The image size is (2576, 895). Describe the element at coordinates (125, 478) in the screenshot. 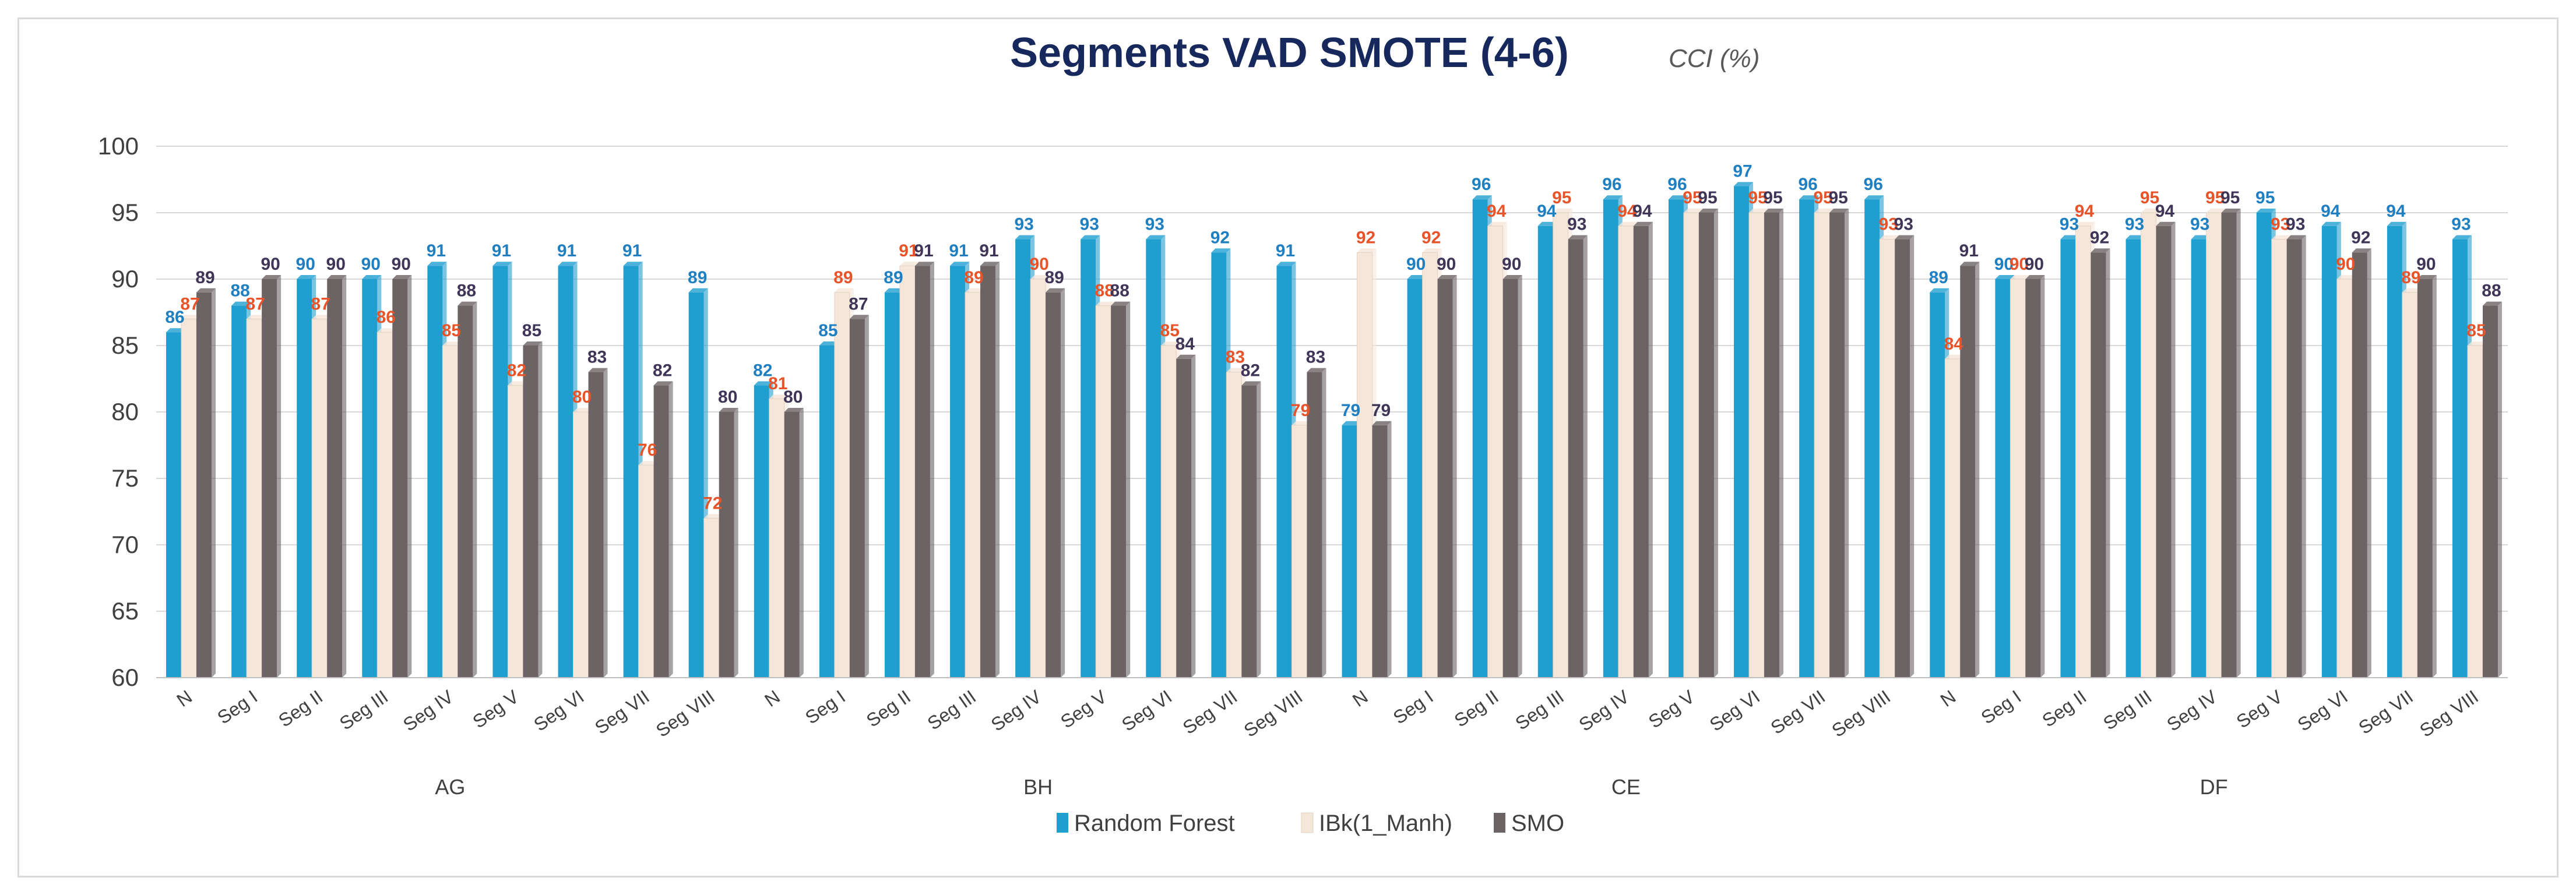

I see `y-tick-label: 75` at that location.